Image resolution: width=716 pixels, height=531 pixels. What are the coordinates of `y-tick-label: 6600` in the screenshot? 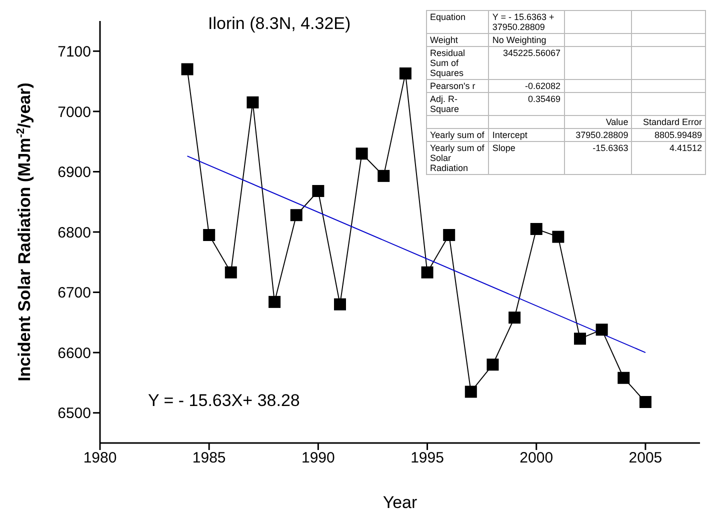 It's located at (74, 353).